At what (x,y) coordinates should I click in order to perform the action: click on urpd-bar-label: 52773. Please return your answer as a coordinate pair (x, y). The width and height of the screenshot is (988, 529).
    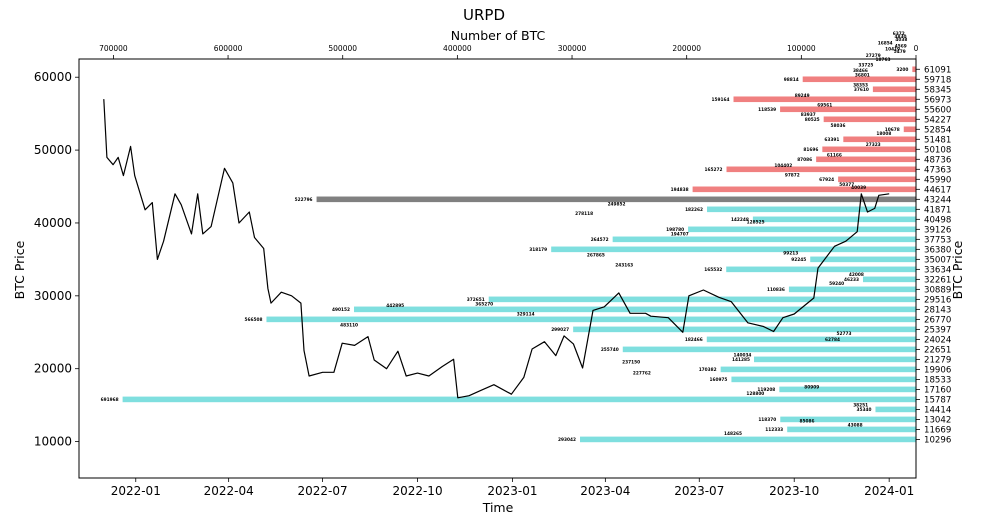
    Looking at the image, I should click on (844, 334).